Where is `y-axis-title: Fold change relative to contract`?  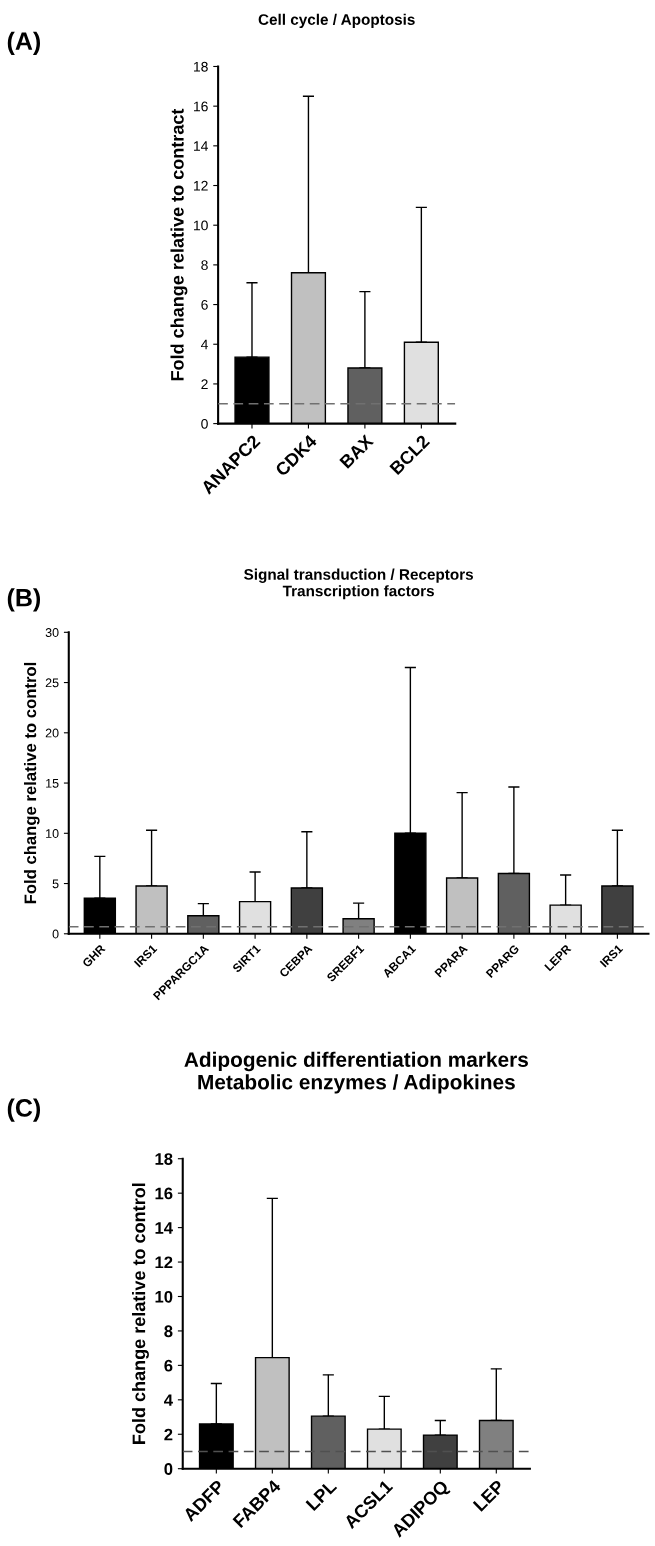
y-axis-title: Fold change relative to contract is located at coordinates (179, 244).